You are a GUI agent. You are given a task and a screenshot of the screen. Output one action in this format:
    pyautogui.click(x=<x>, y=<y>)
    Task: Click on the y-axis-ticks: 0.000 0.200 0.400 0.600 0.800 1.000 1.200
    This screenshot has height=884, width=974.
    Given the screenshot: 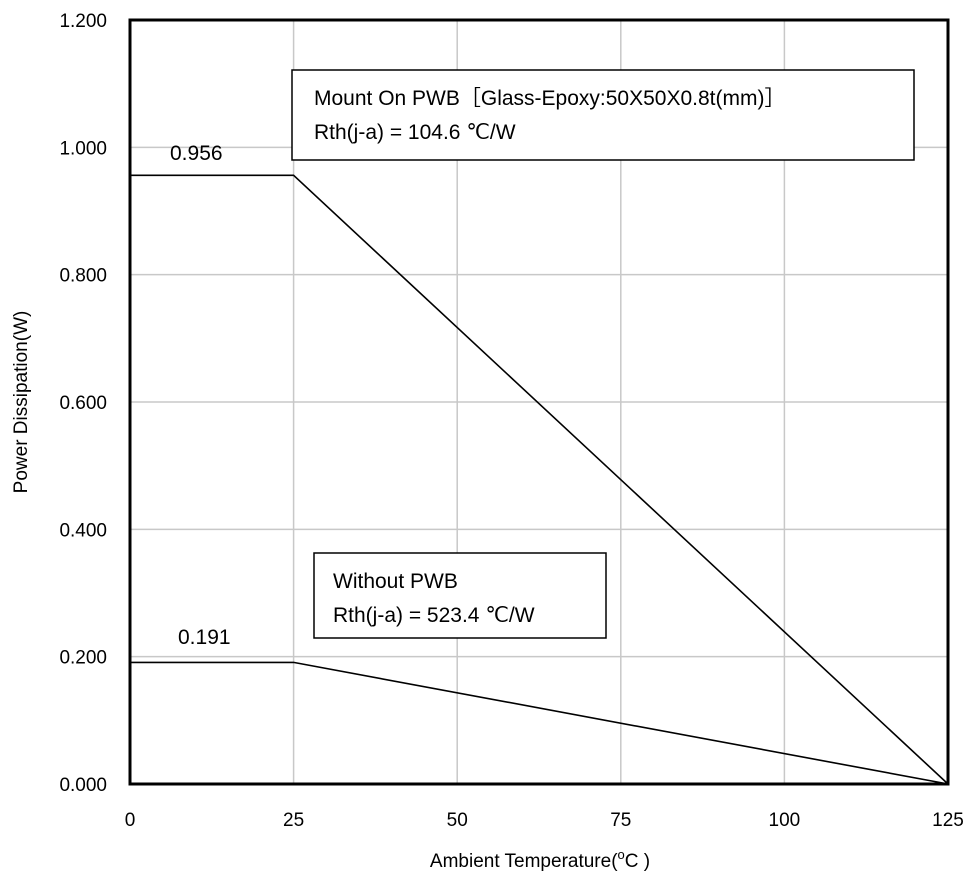 What is the action you would take?
    pyautogui.click(x=83, y=403)
    